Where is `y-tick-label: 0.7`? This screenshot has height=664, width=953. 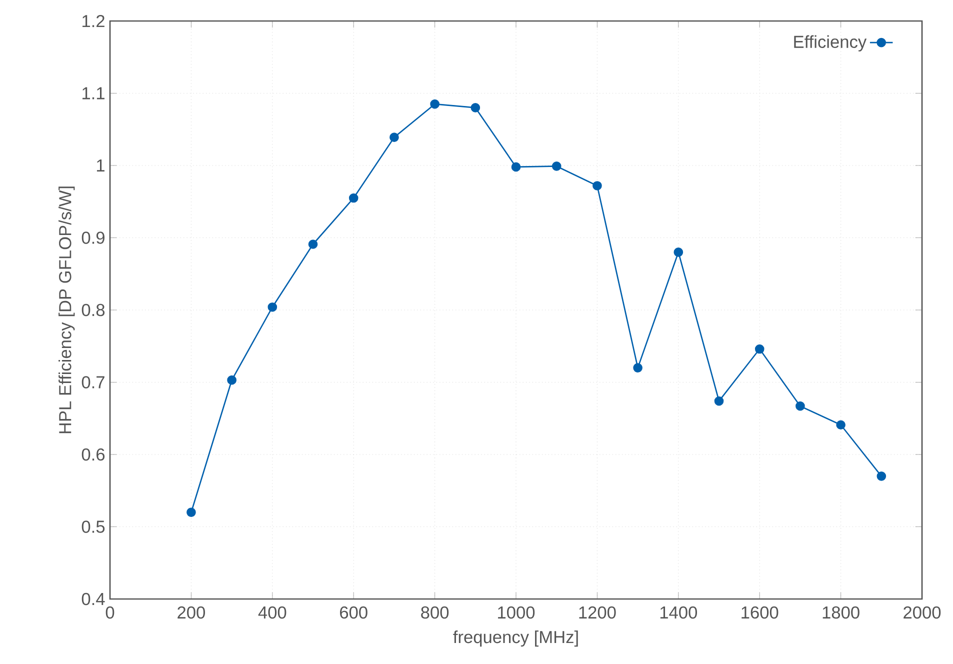 y-tick-label: 0.7 is located at coordinates (93, 382).